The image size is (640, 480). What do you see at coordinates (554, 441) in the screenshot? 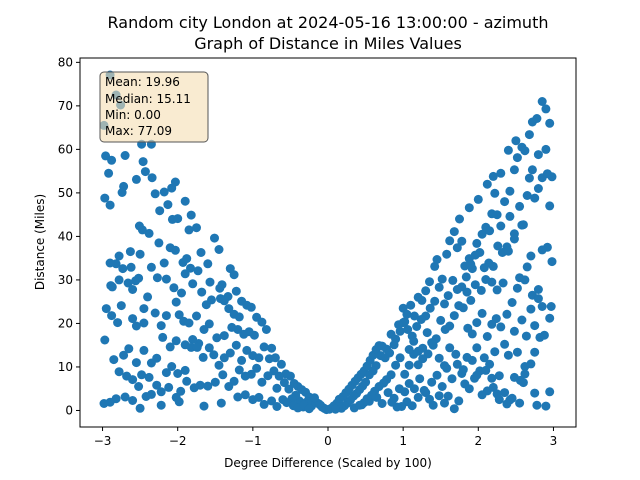
I see `x-tick-label: 3` at bounding box center [554, 441].